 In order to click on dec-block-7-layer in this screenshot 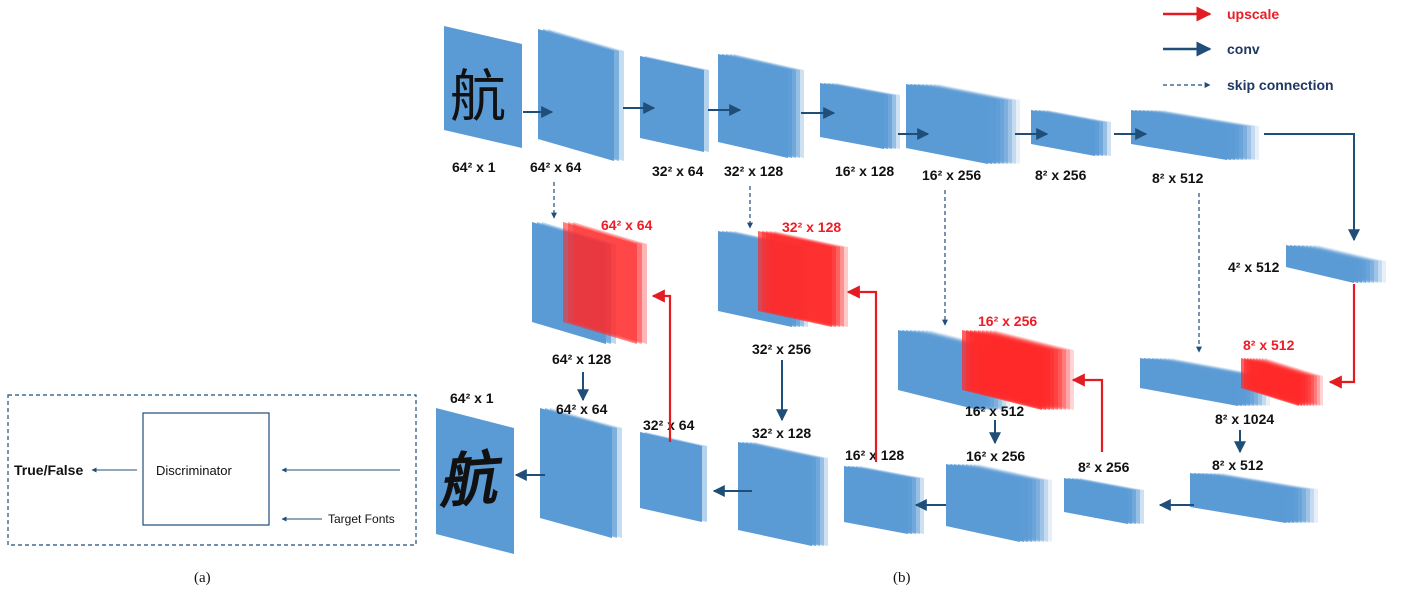, I will do `click(1238, 498)`.